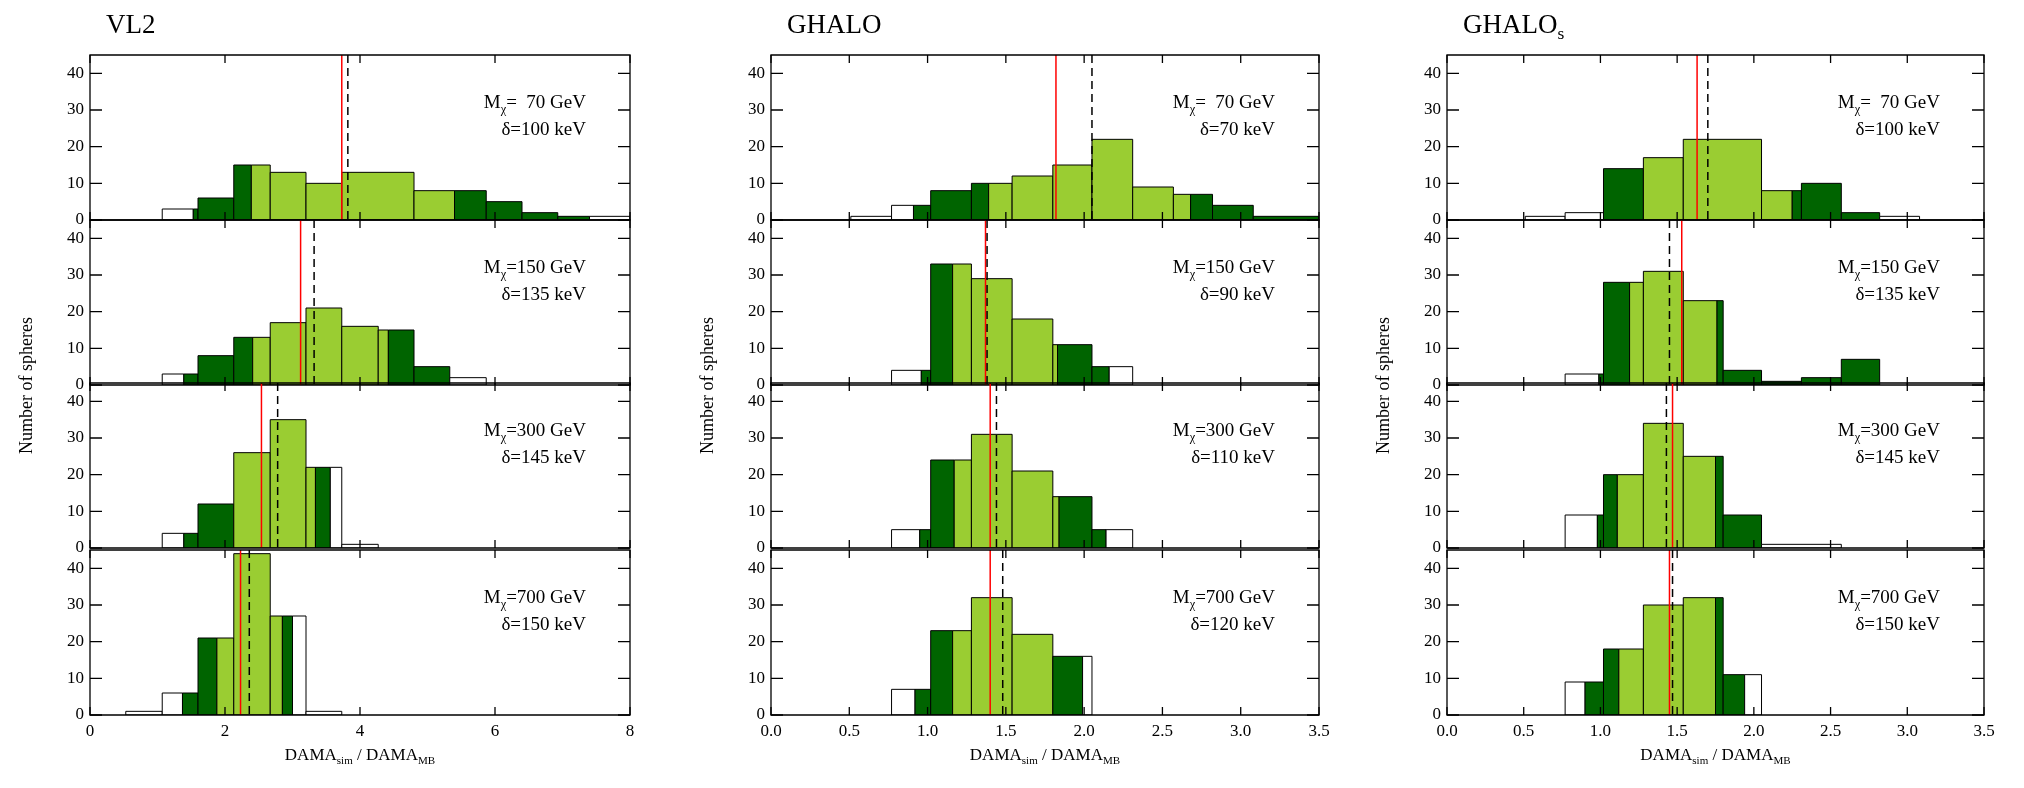 This screenshot has width=2024, height=788. I want to click on chart-title: GHALO, so click(834, 24).